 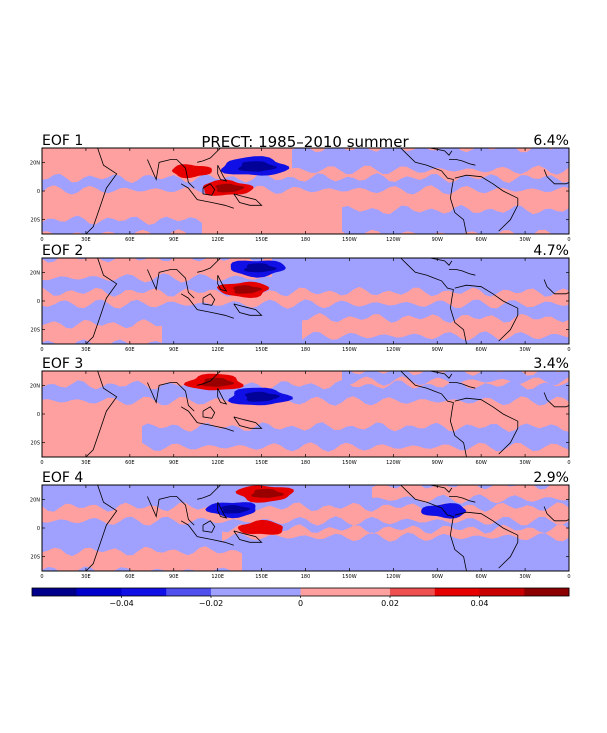 I want to click on panel-label: EOF 2, so click(x=62, y=251).